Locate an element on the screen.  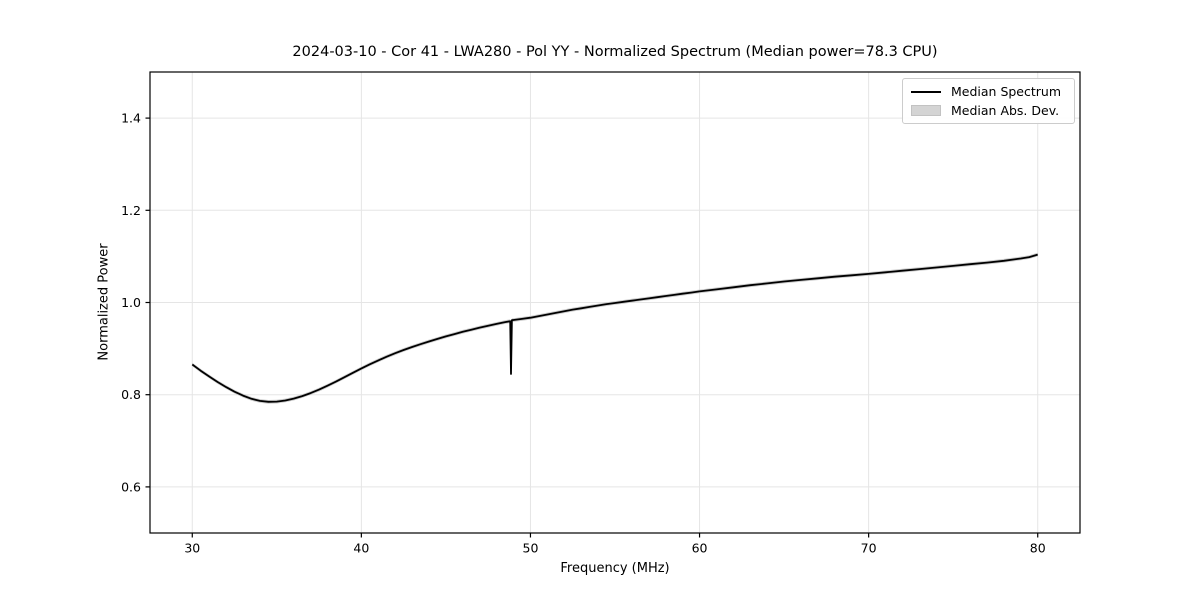
legend-patch-swatch-icon is located at coordinates (926, 110).